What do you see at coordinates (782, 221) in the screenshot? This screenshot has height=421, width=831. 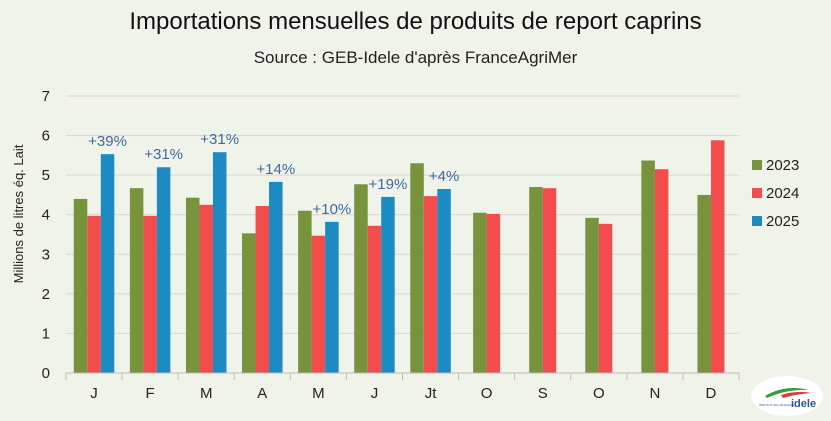 I see `legend-label-2025: 2025` at bounding box center [782, 221].